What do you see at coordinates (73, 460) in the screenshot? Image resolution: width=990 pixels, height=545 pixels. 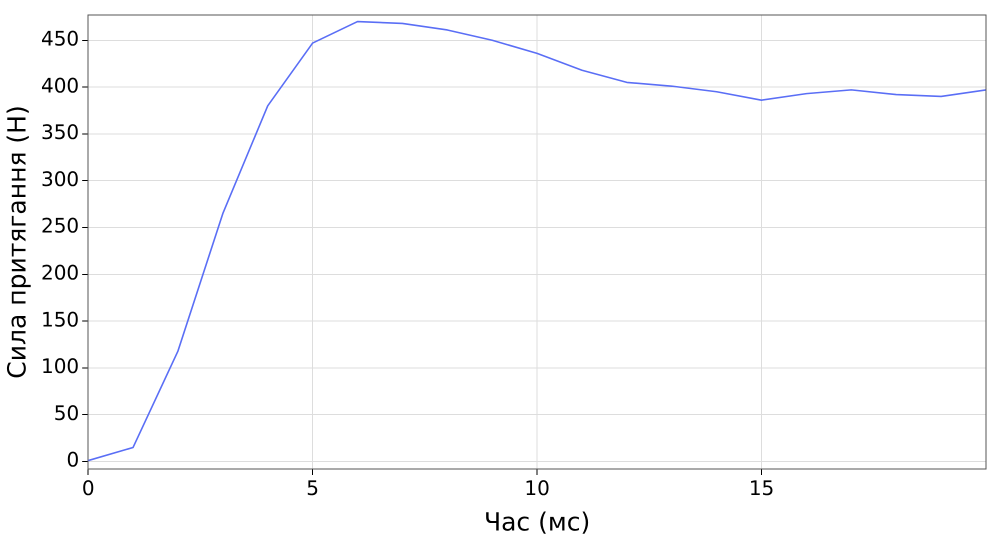 I see `y-tick-label: 0` at bounding box center [73, 460].